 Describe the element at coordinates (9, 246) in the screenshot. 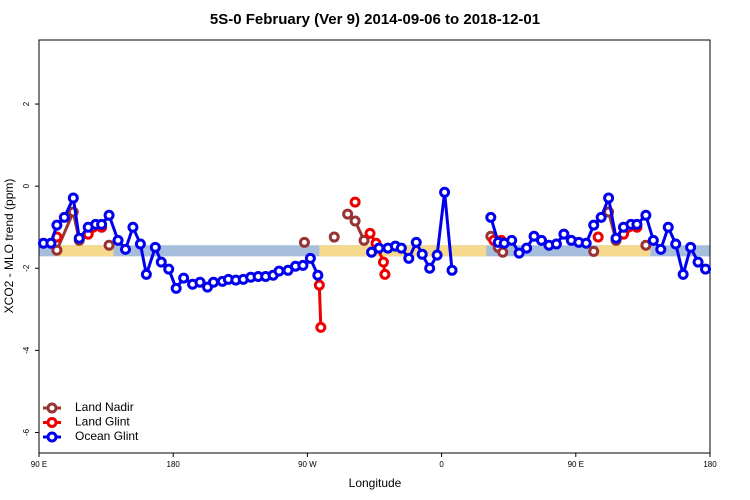

I see `y-axis-label: XCO2 - MLO trend (ppm)` at that location.